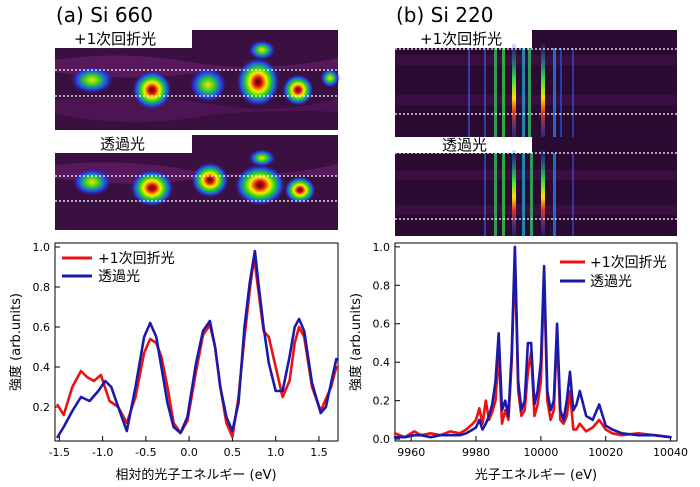 This screenshot has width=700, height=487. I want to click on chart-a-ytick-label: 0.2, so click(42, 407).